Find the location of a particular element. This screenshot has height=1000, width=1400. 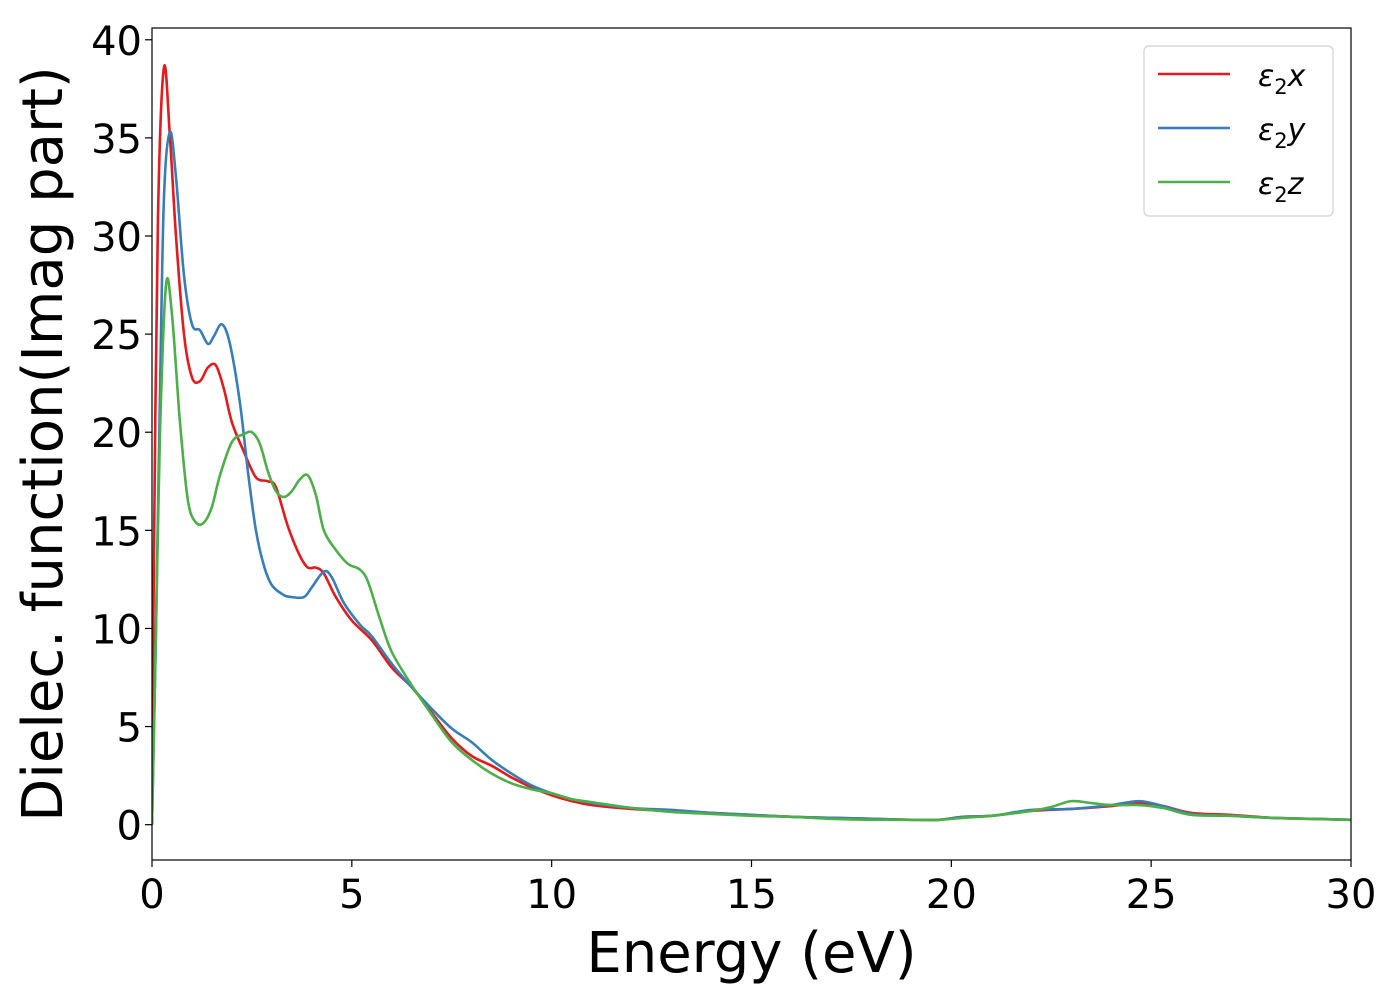

legend-label-y: ε2y is located at coordinates (1282, 133).